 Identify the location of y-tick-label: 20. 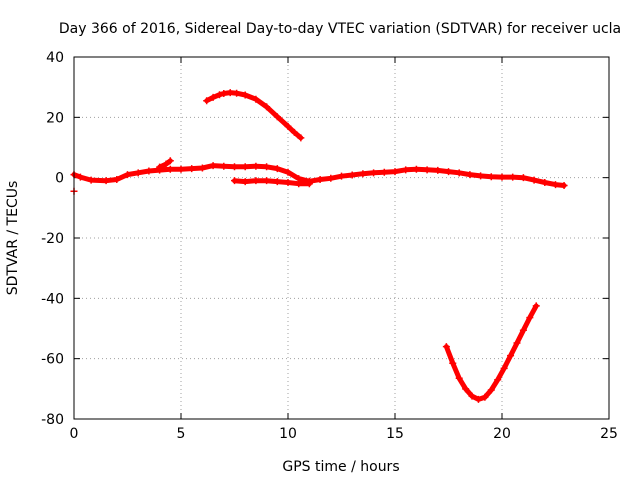
(55, 118).